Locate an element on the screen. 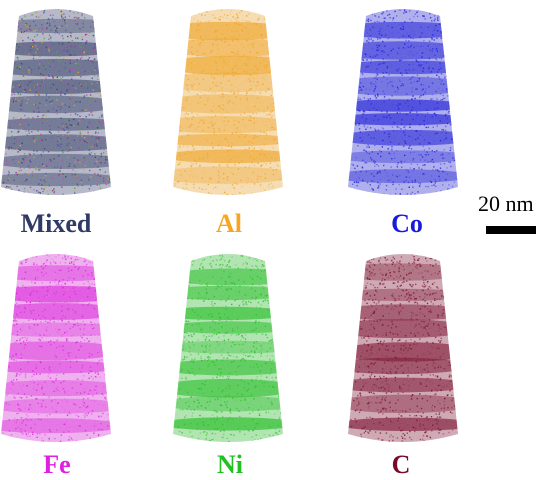 The width and height of the screenshot is (550, 480). cone-co is located at coordinates (403, 102).